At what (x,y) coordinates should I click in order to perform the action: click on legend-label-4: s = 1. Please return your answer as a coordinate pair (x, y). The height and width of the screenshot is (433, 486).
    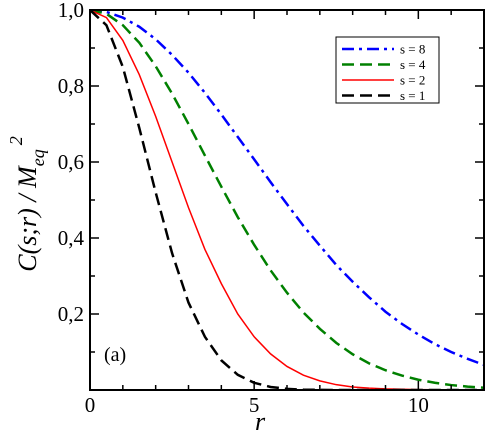
    Looking at the image, I should click on (412, 95).